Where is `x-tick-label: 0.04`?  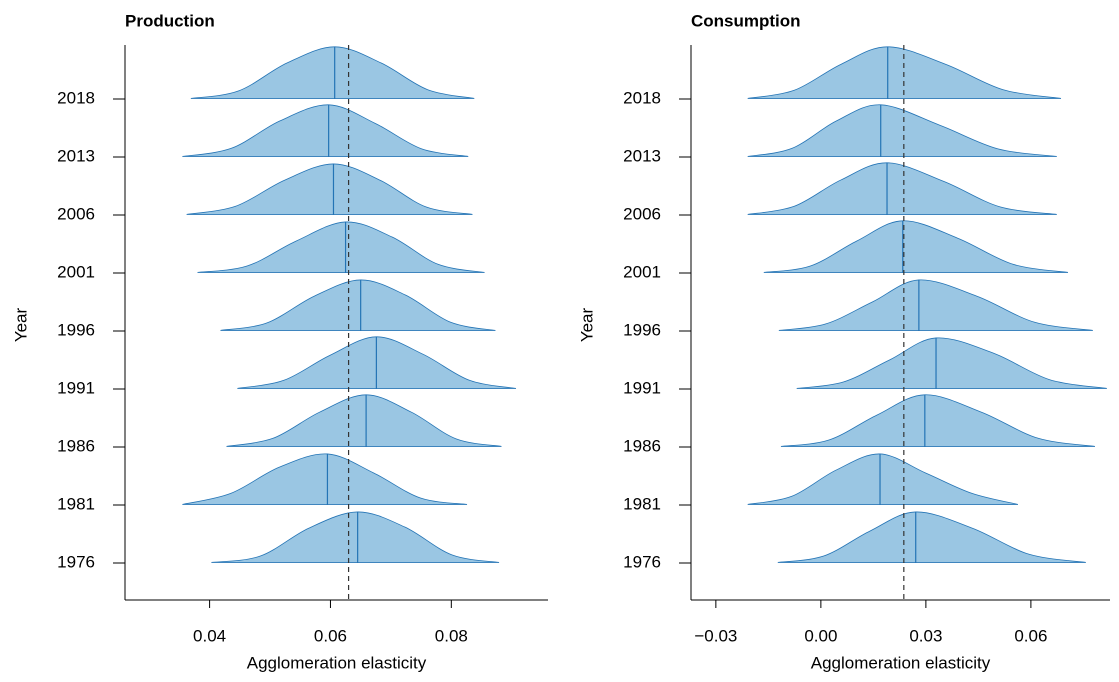 x-tick-label: 0.04 is located at coordinates (209, 635).